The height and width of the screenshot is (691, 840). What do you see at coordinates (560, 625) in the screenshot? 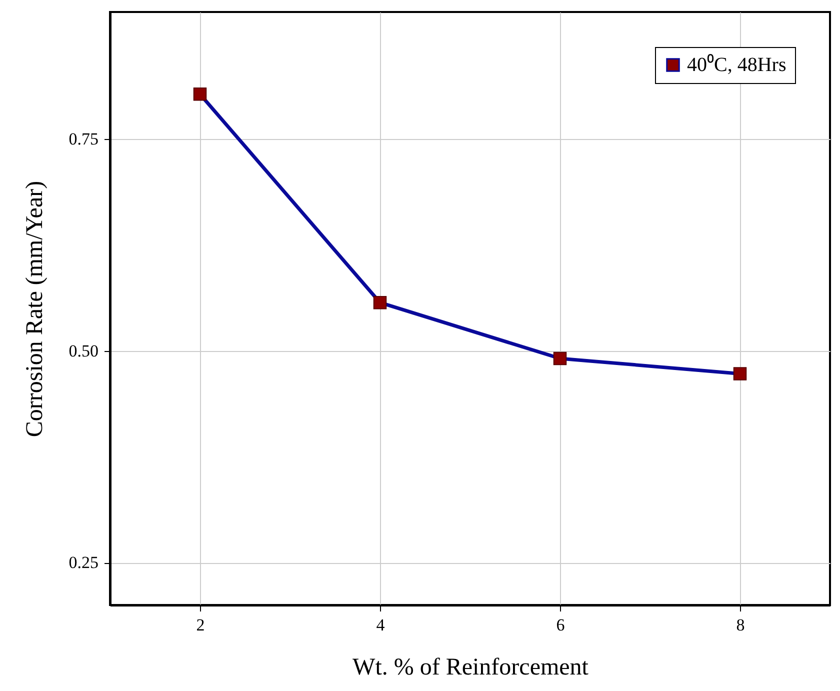
I see `x-tick-label: 6` at bounding box center [560, 625].